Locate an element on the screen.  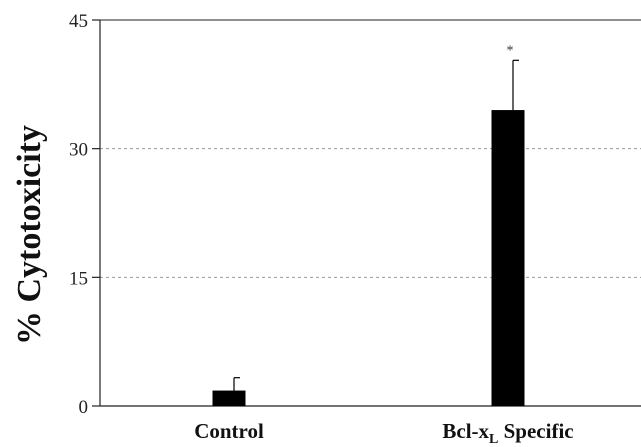
y-tick-label: 45 is located at coordinates (78, 21).